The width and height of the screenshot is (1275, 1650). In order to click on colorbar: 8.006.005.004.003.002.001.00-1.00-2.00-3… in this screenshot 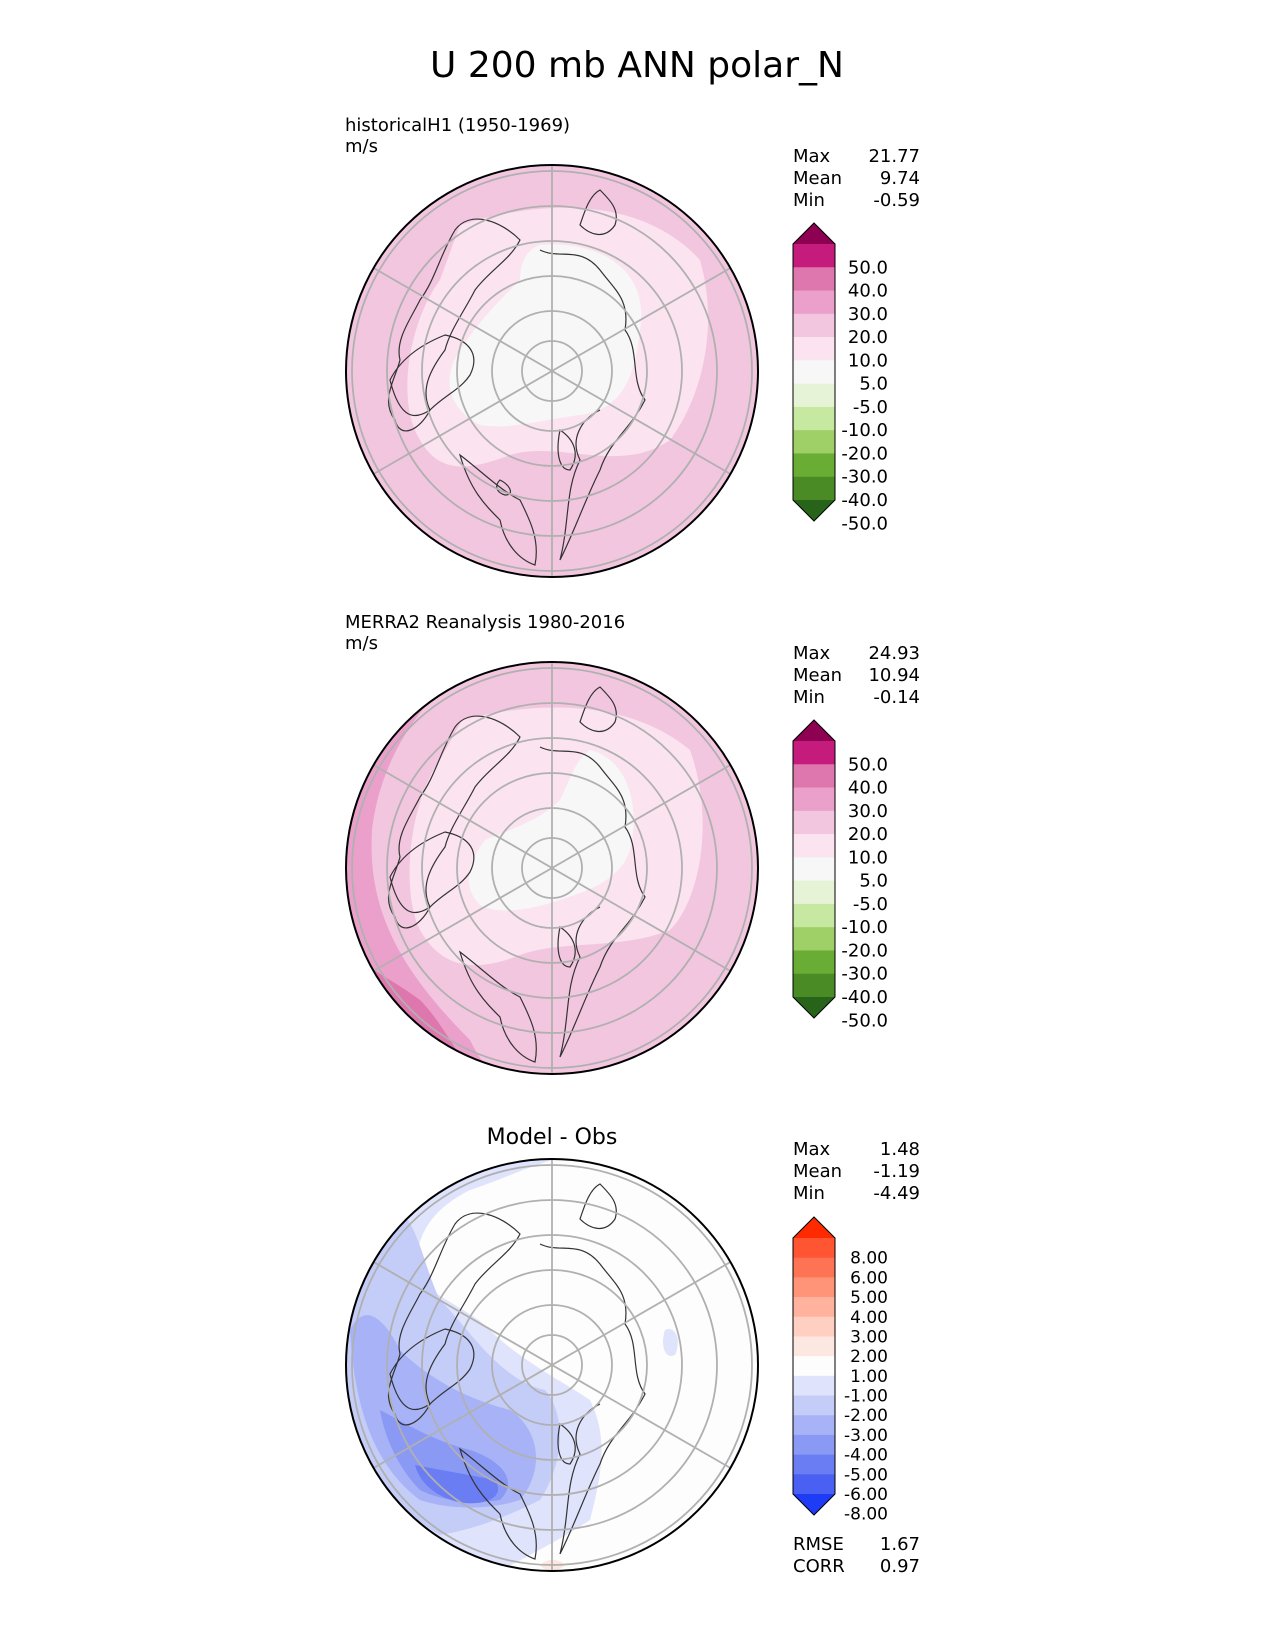, I will do `click(840, 1370)`.